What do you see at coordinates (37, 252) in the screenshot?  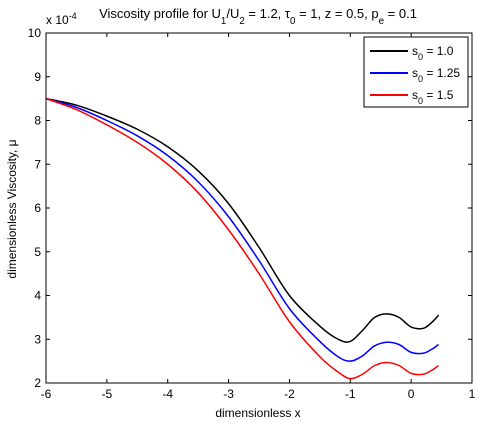 I see `y-tick-label: 5` at bounding box center [37, 252].